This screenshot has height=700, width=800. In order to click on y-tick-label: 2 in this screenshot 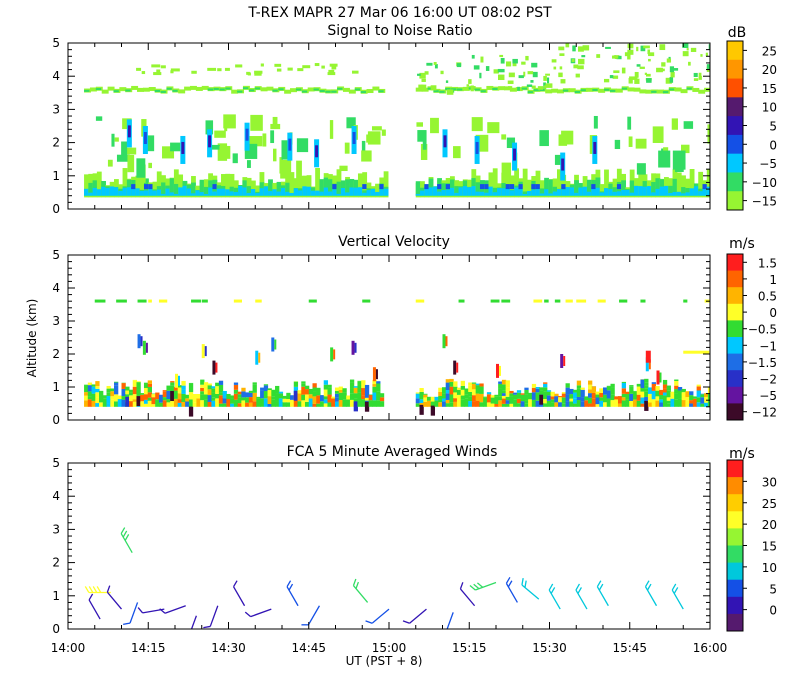, I will do `click(56, 354)`.